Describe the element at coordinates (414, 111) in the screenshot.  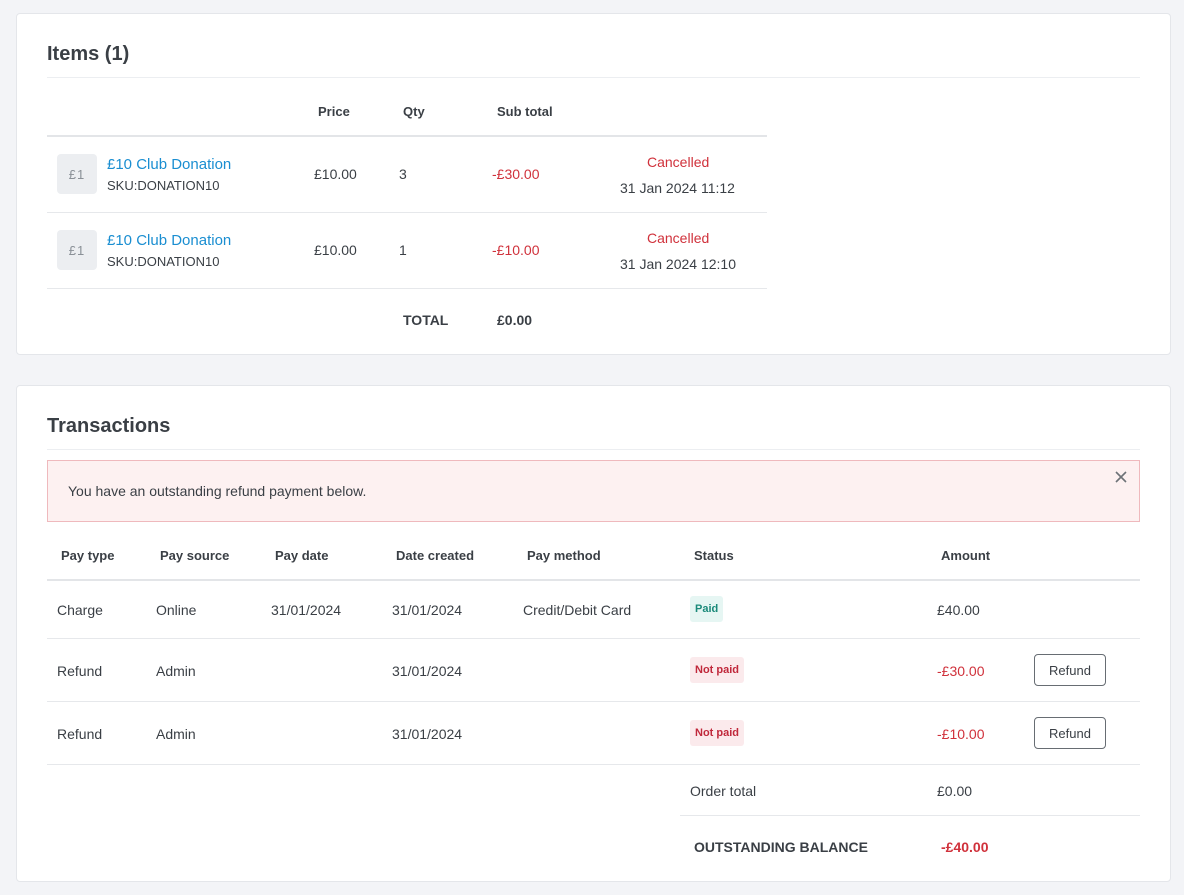
I see `column-header-qty: Qty` at that location.